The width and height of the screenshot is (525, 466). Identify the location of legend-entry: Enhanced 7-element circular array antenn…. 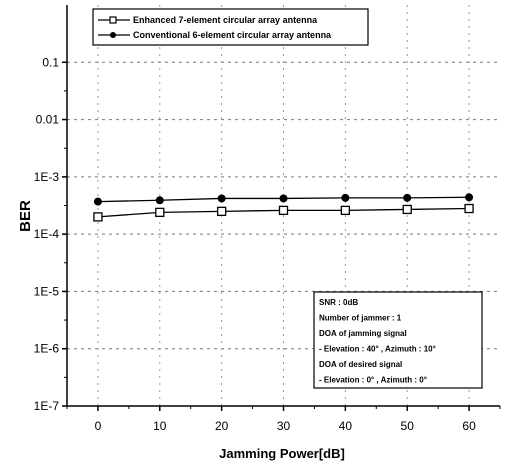
(208, 20).